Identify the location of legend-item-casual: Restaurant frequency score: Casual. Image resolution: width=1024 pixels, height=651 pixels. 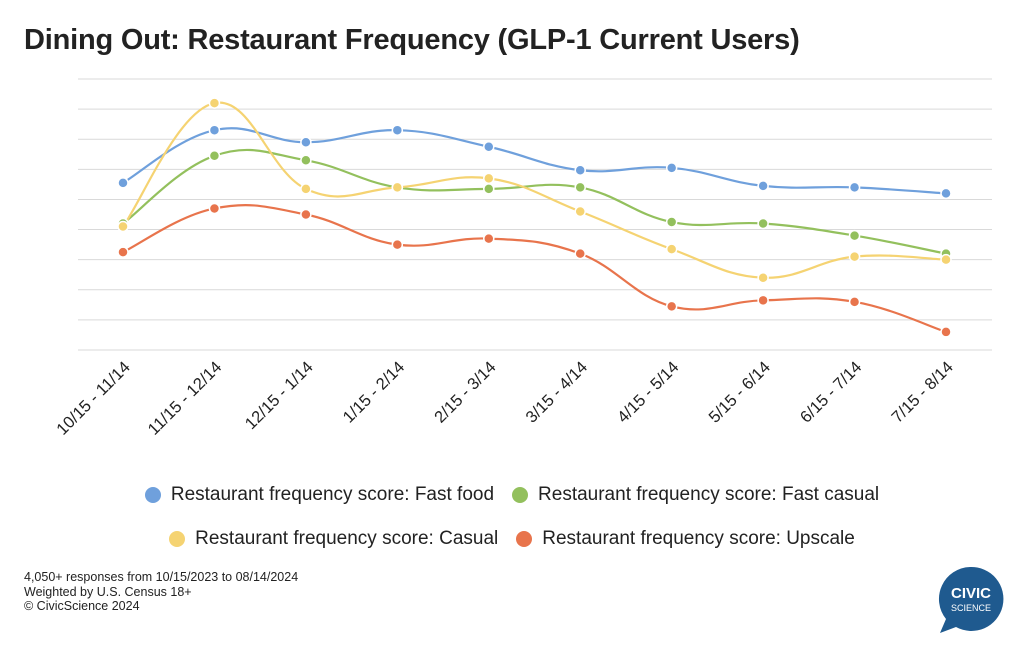
(333, 539).